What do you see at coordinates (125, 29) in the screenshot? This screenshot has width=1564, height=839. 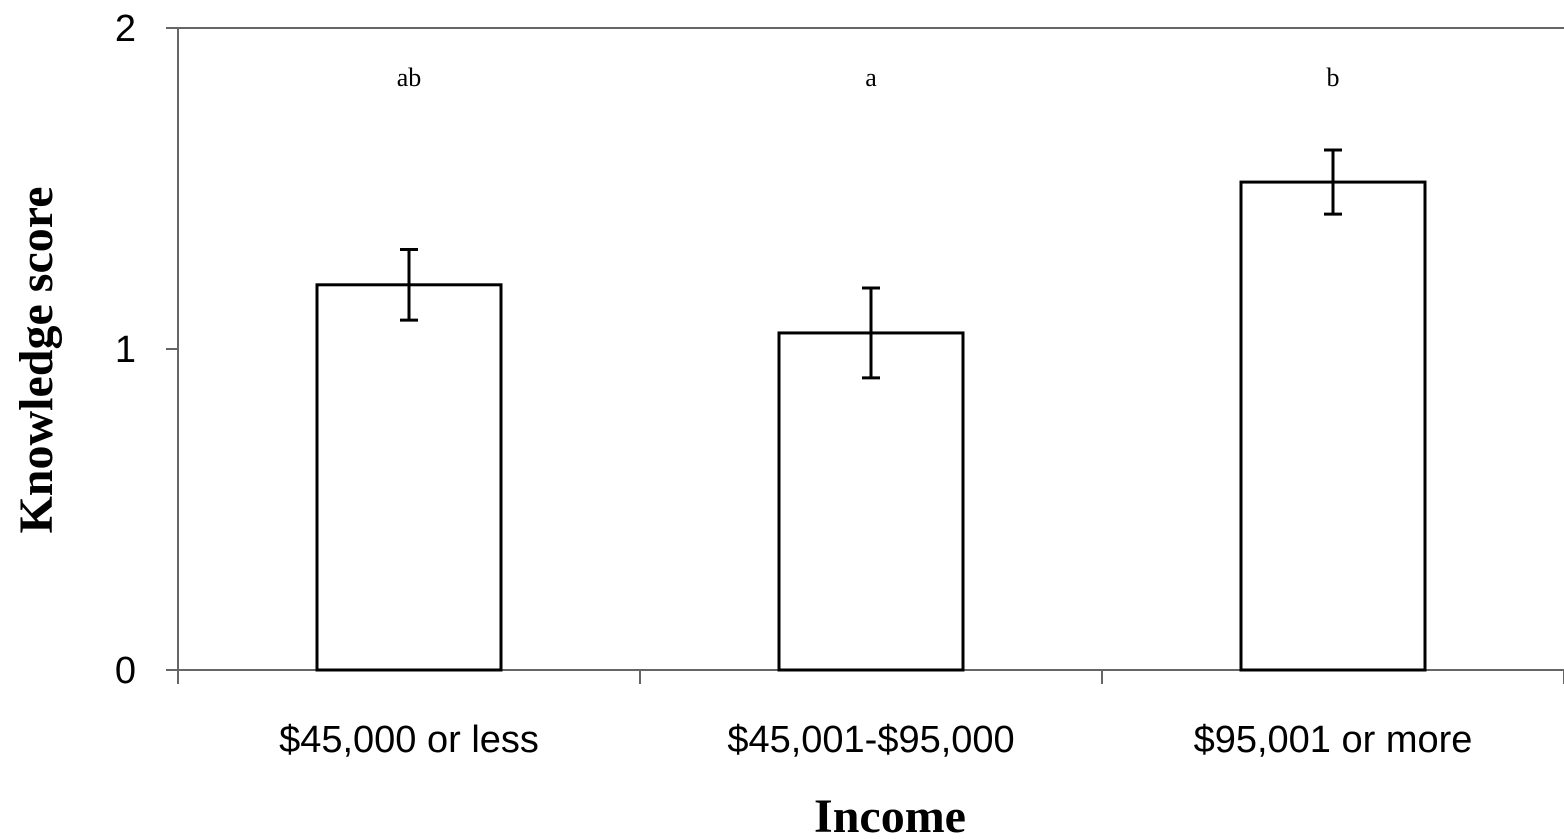 I see `y-tick-label: 2` at bounding box center [125, 29].